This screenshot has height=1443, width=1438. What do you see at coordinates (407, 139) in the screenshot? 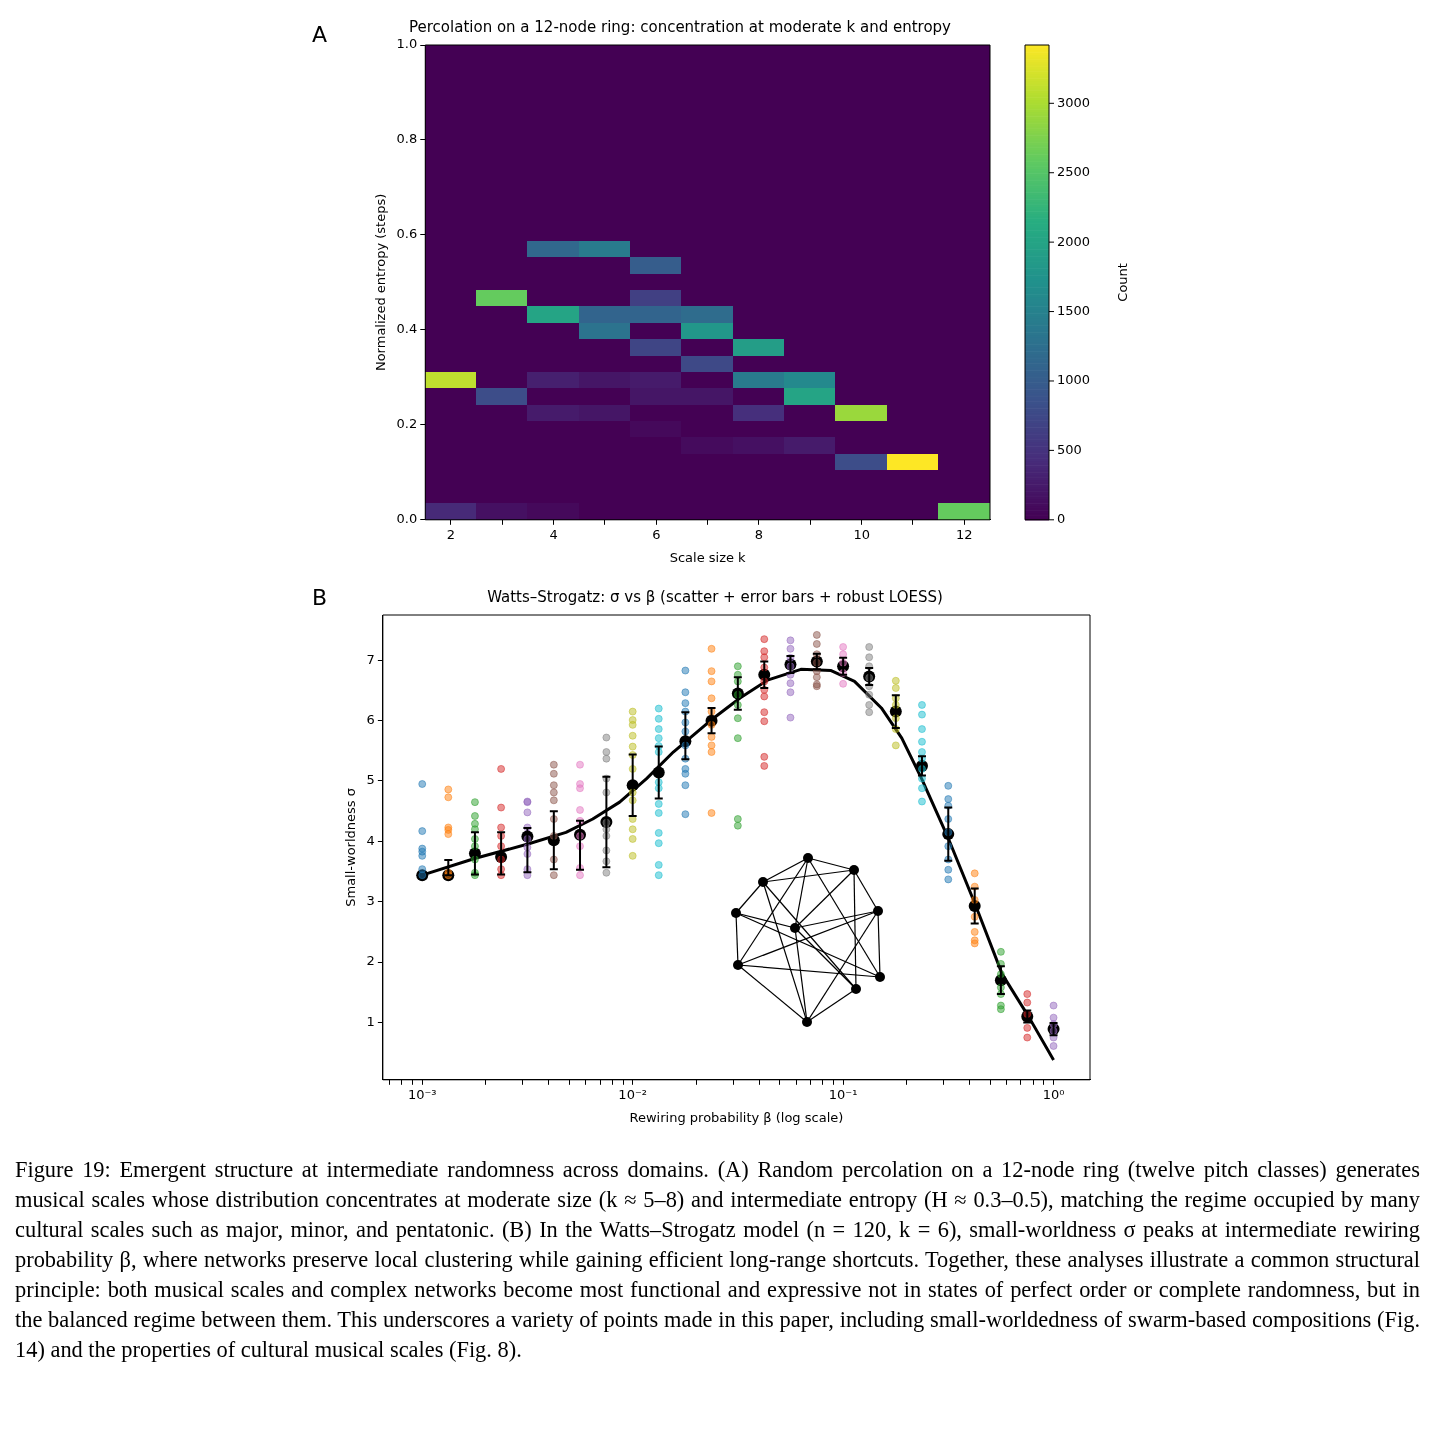
I see `y-tick-label: 0.8` at bounding box center [407, 139].